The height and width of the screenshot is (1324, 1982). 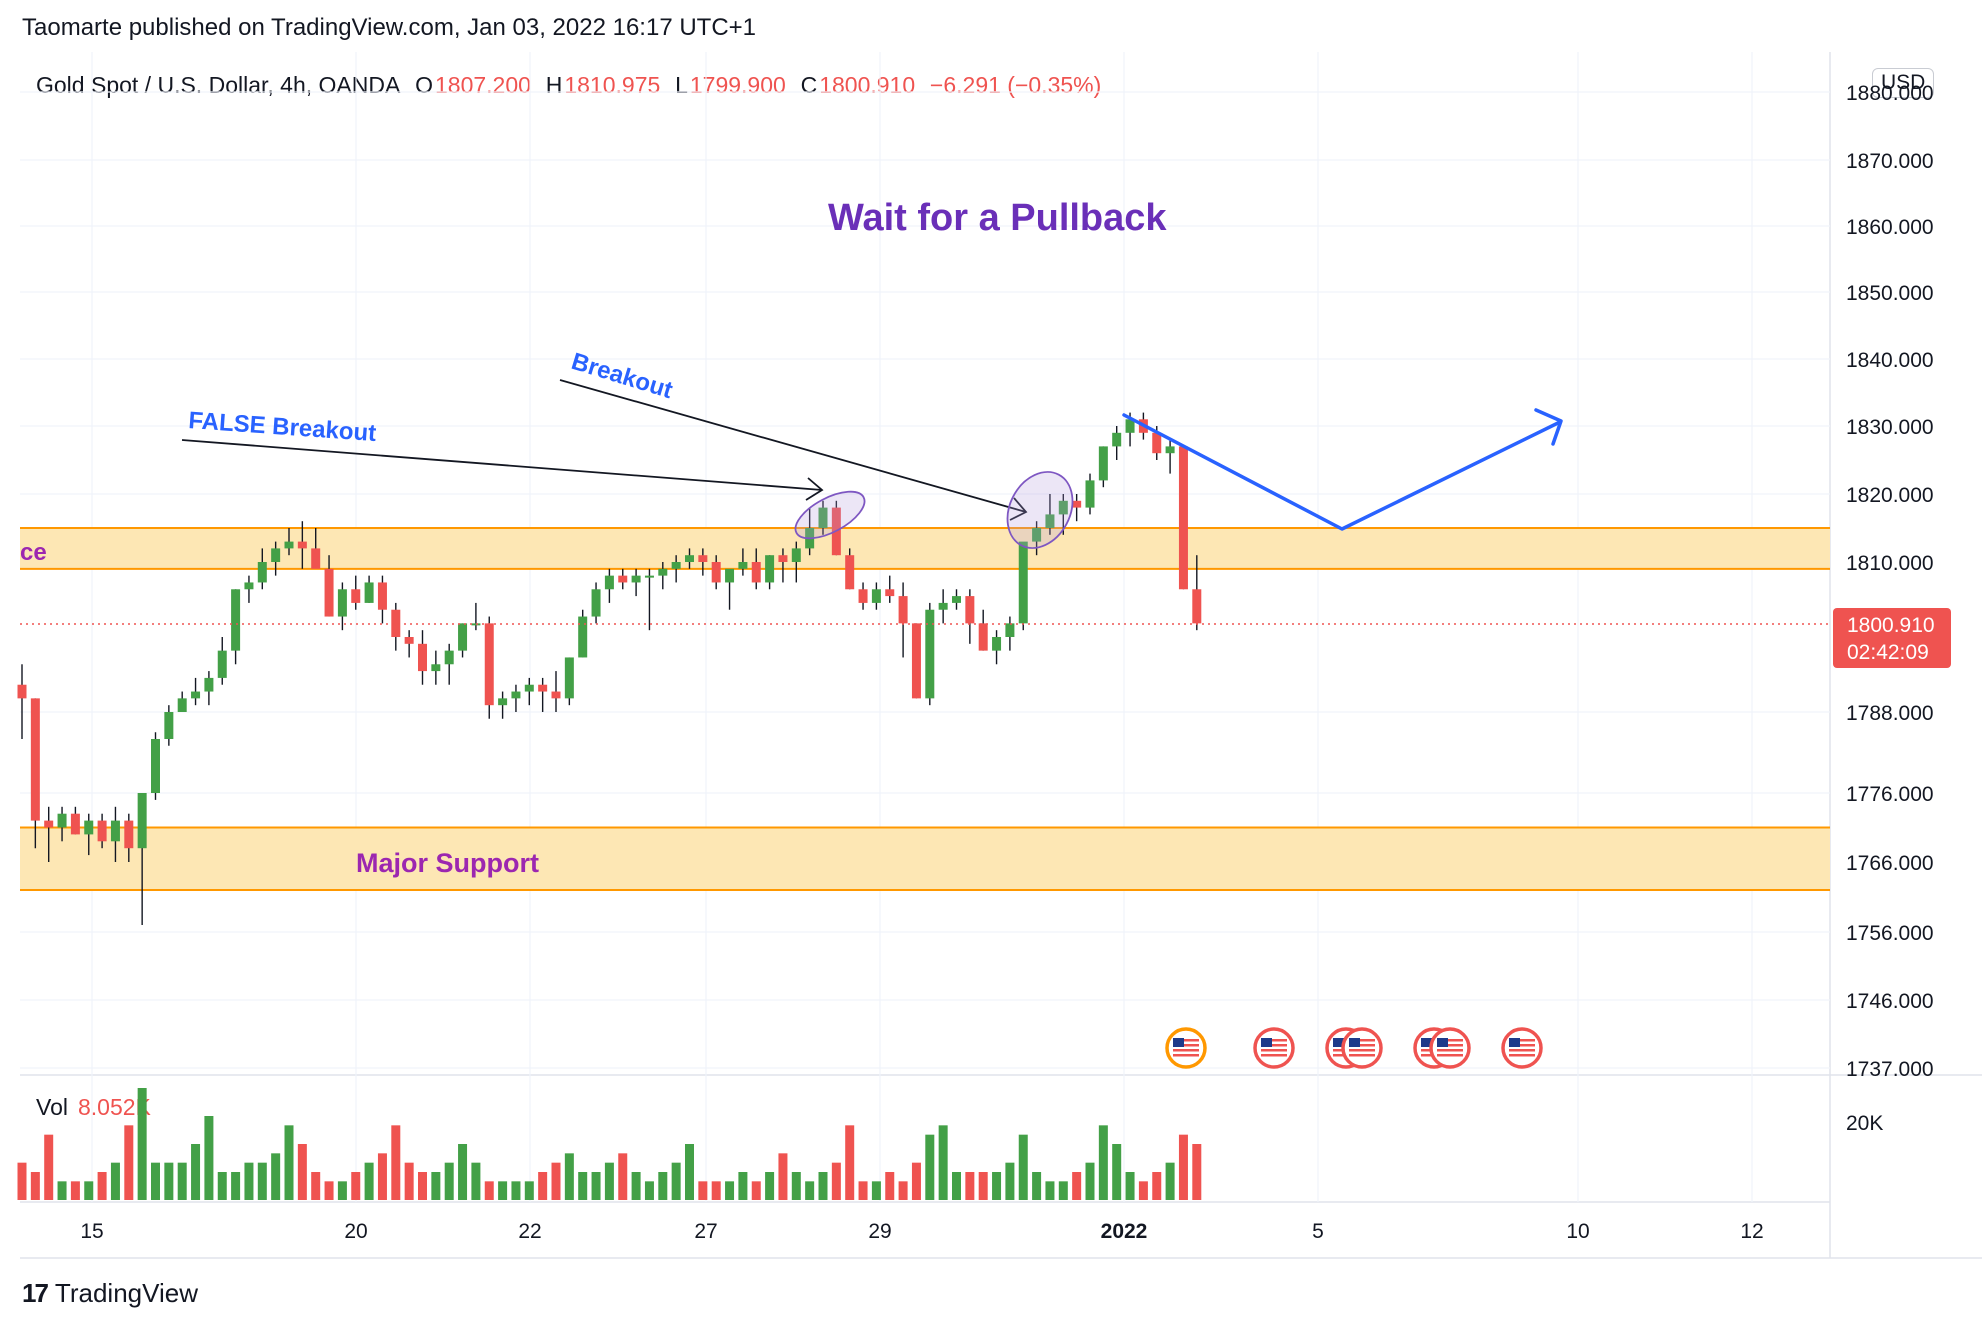 What do you see at coordinates (126, 1293) in the screenshot?
I see `footer-brand: TradingView` at bounding box center [126, 1293].